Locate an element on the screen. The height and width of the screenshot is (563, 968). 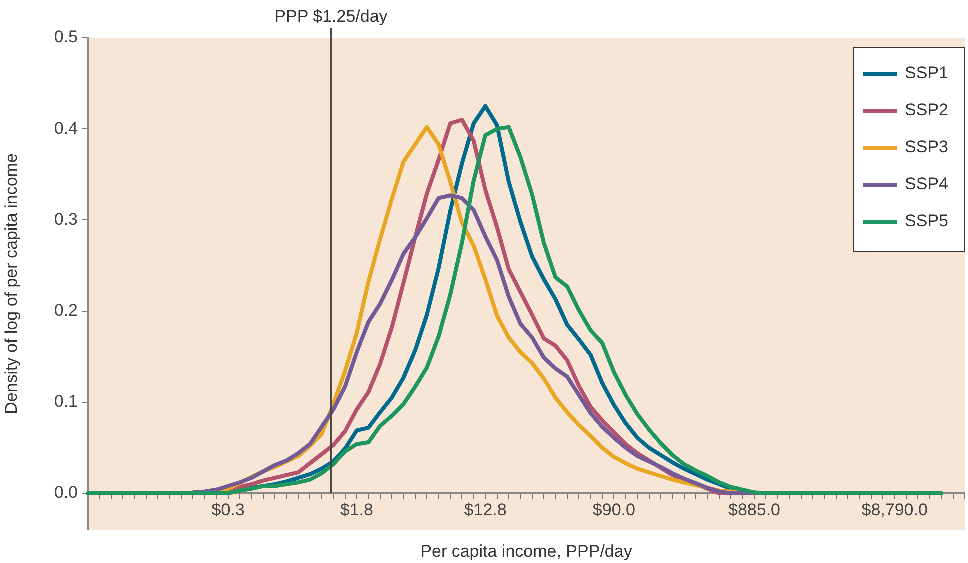
x-axis-title: Per capita income, PPP/day is located at coordinates (526, 552).